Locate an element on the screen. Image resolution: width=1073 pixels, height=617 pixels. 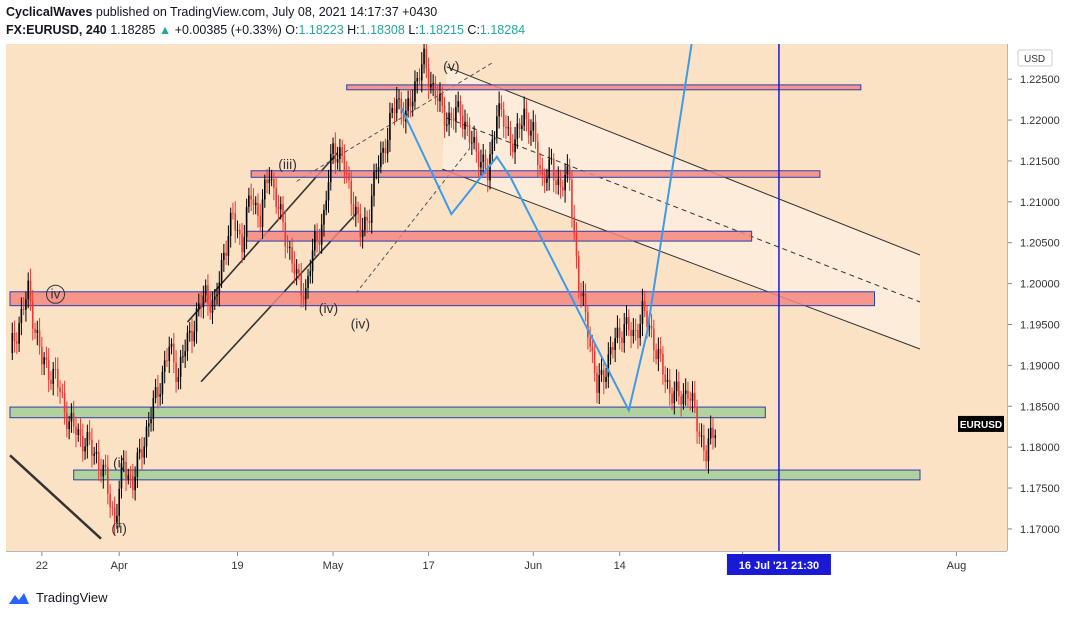
x-tick-label: May is located at coordinates (333, 566).